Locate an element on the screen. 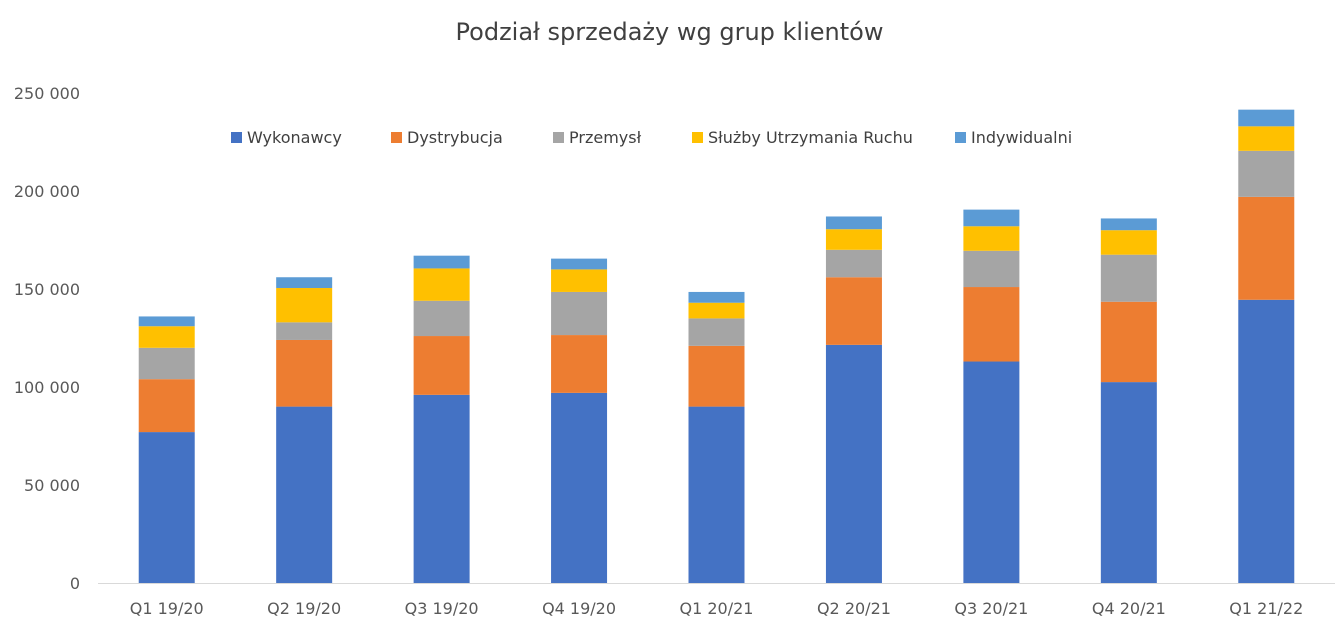  y-axis-labels: 0 50 000 100 000 150 000 200 000 250 000 is located at coordinates (47, 338).